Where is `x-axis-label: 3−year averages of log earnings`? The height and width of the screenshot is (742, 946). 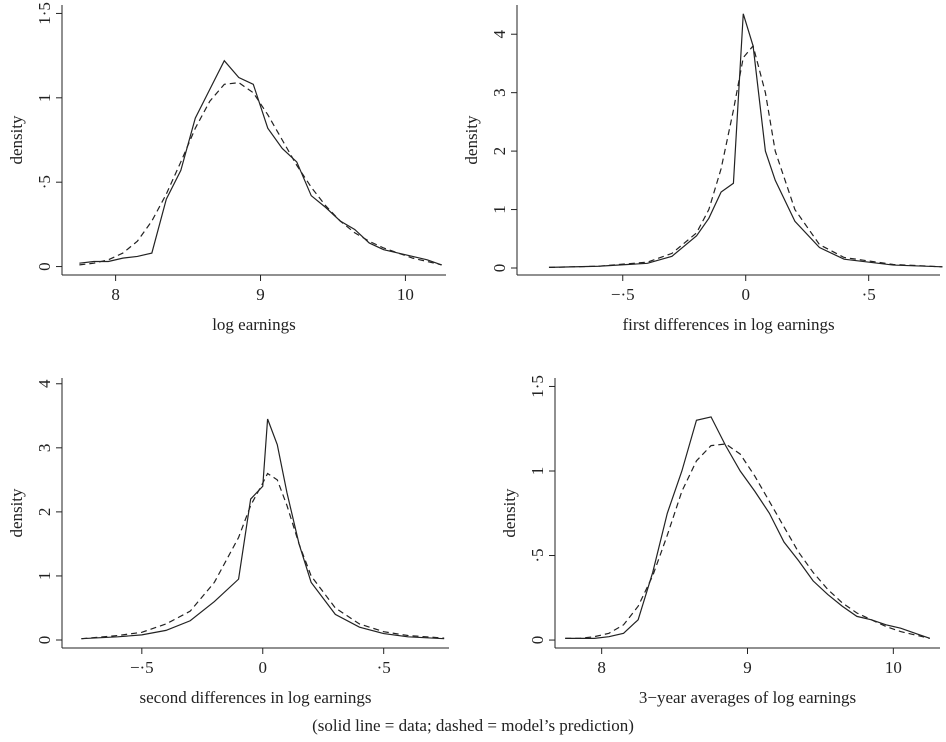 x-axis-label: 3−year averages of log earnings is located at coordinates (747, 697).